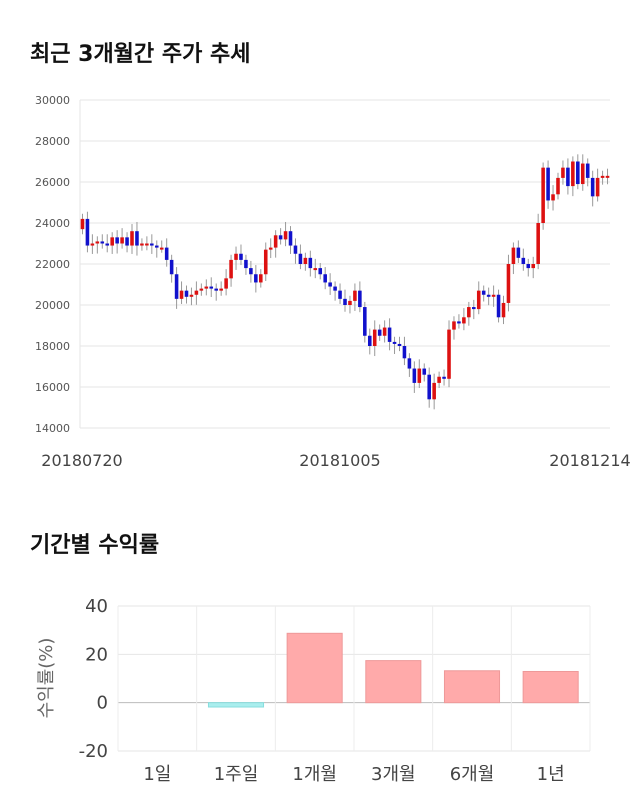 The height and width of the screenshot is (810, 640). What do you see at coordinates (52, 387) in the screenshot?
I see `price-y-tick-label: 16000` at bounding box center [52, 387].